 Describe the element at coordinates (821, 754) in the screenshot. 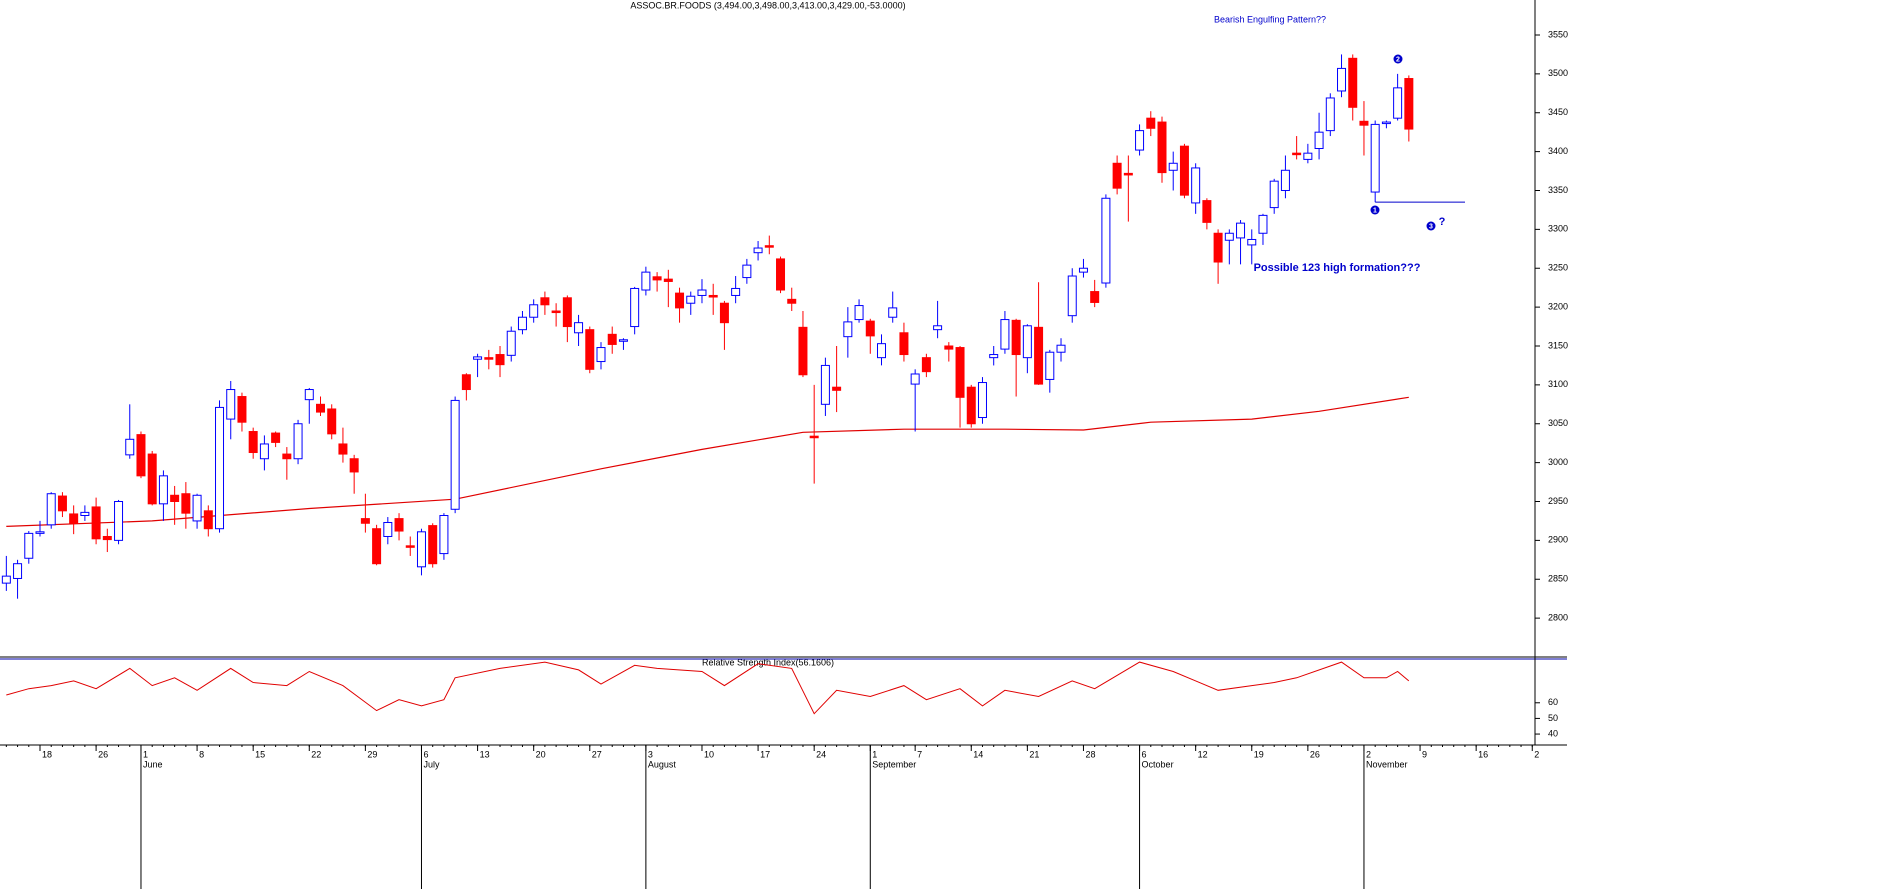

I see `x-tick-label: 24` at that location.